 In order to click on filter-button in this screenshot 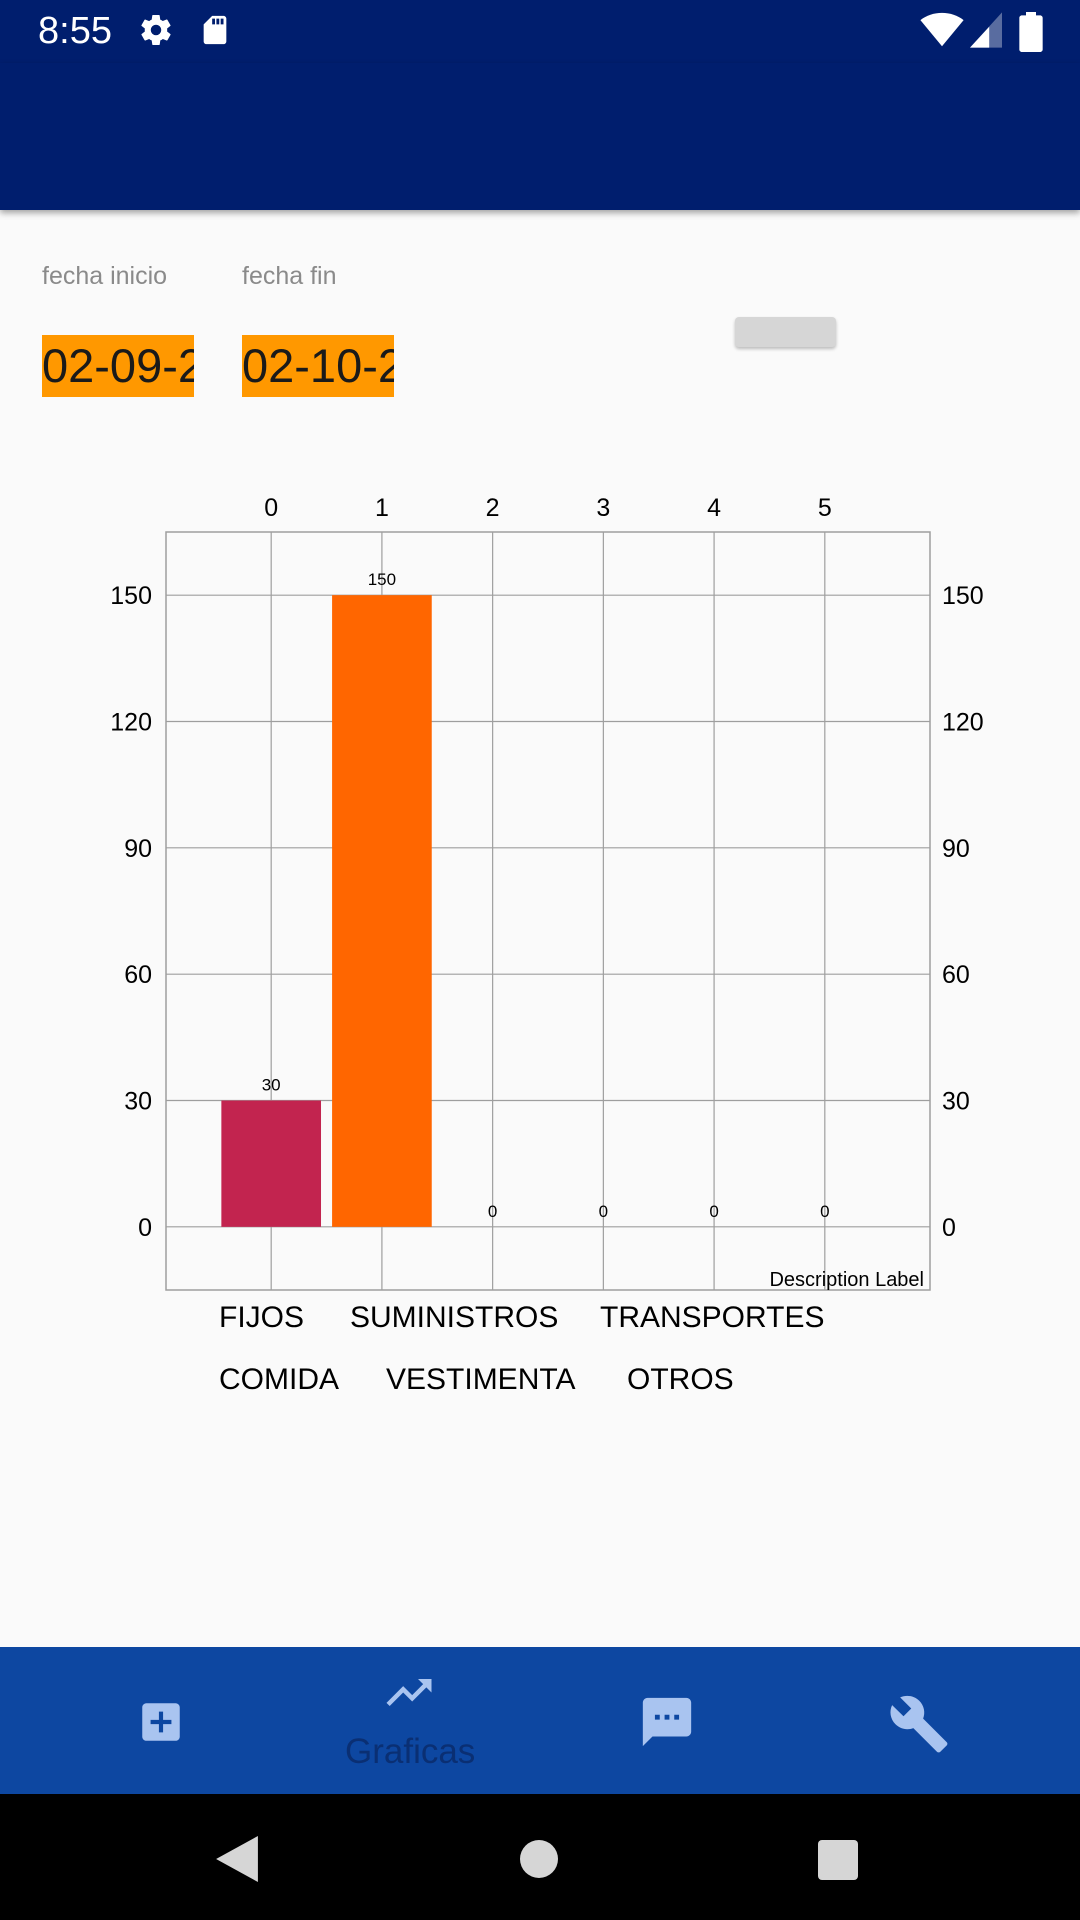, I will do `click(785, 332)`.